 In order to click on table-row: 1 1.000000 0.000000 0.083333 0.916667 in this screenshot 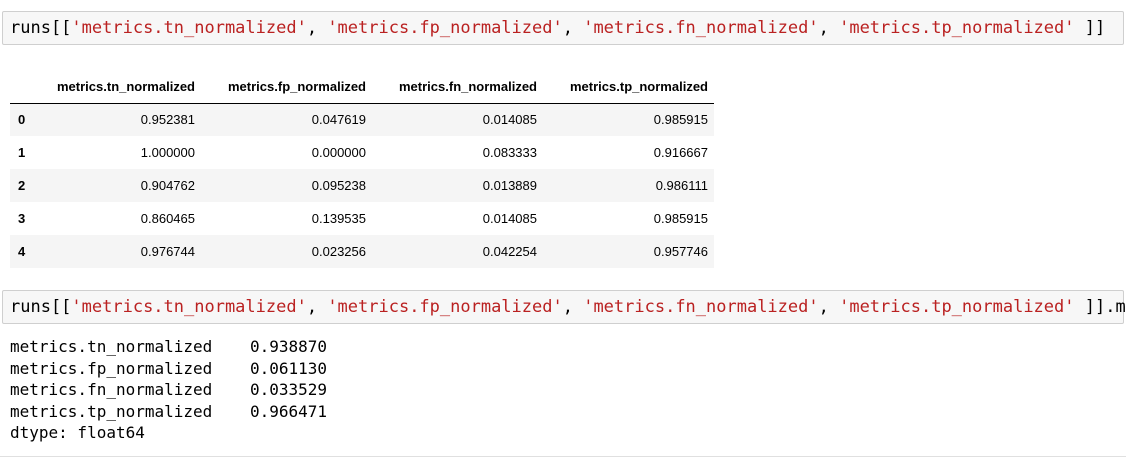, I will do `click(362, 152)`.